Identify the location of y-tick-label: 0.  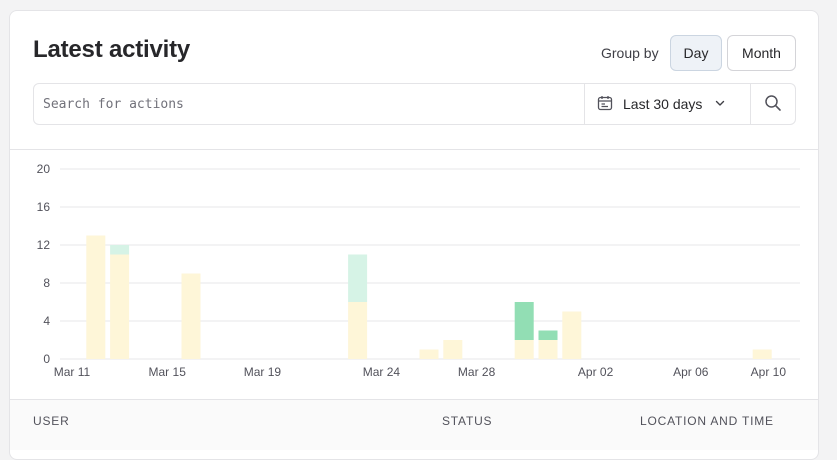
(46, 359).